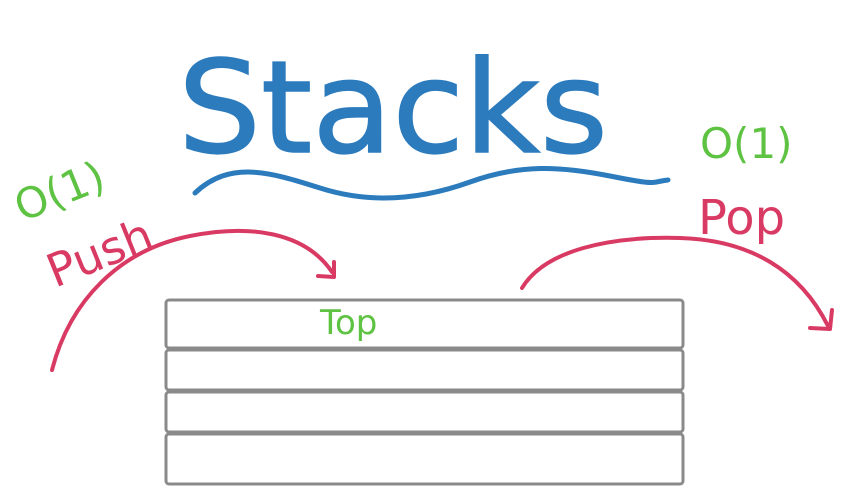 This screenshot has height=493, width=846. What do you see at coordinates (431, 183) in the screenshot?
I see `title-underline` at bounding box center [431, 183].